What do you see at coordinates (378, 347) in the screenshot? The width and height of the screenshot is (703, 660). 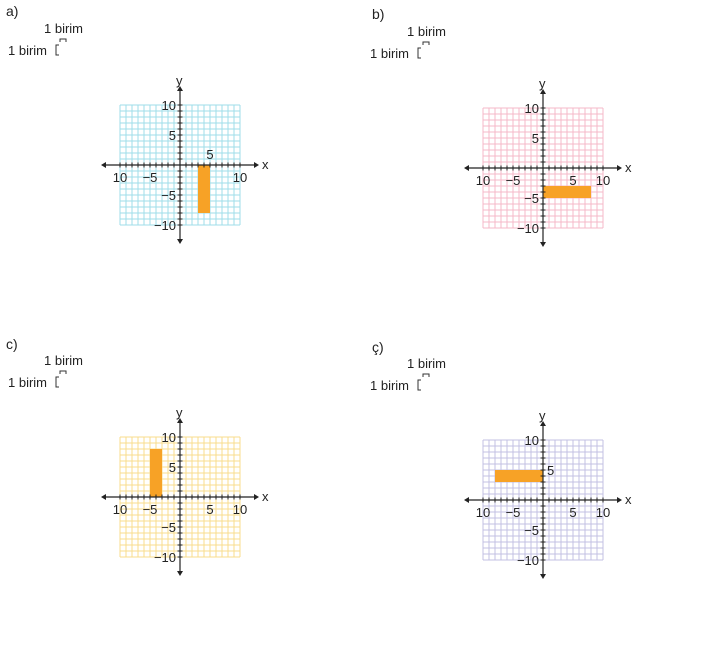 I see `panel-label: ç)` at bounding box center [378, 347].